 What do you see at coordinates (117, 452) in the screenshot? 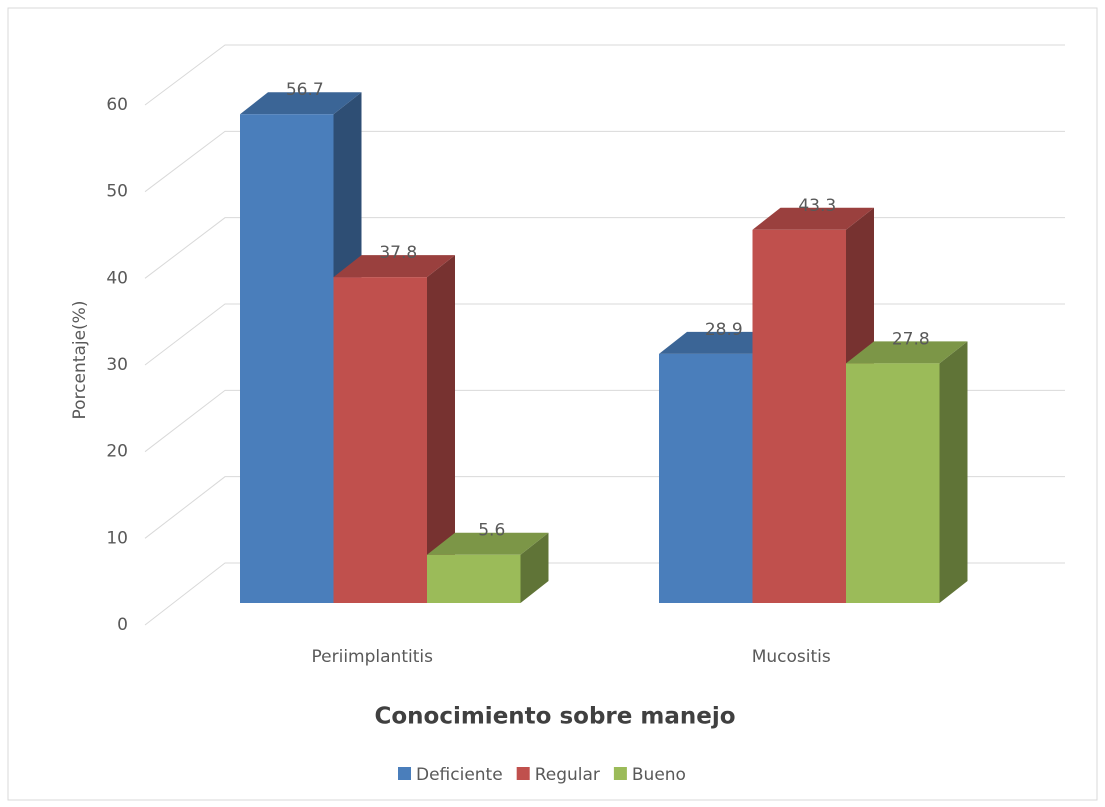
I see `y-tick-label: 20` at bounding box center [117, 452].